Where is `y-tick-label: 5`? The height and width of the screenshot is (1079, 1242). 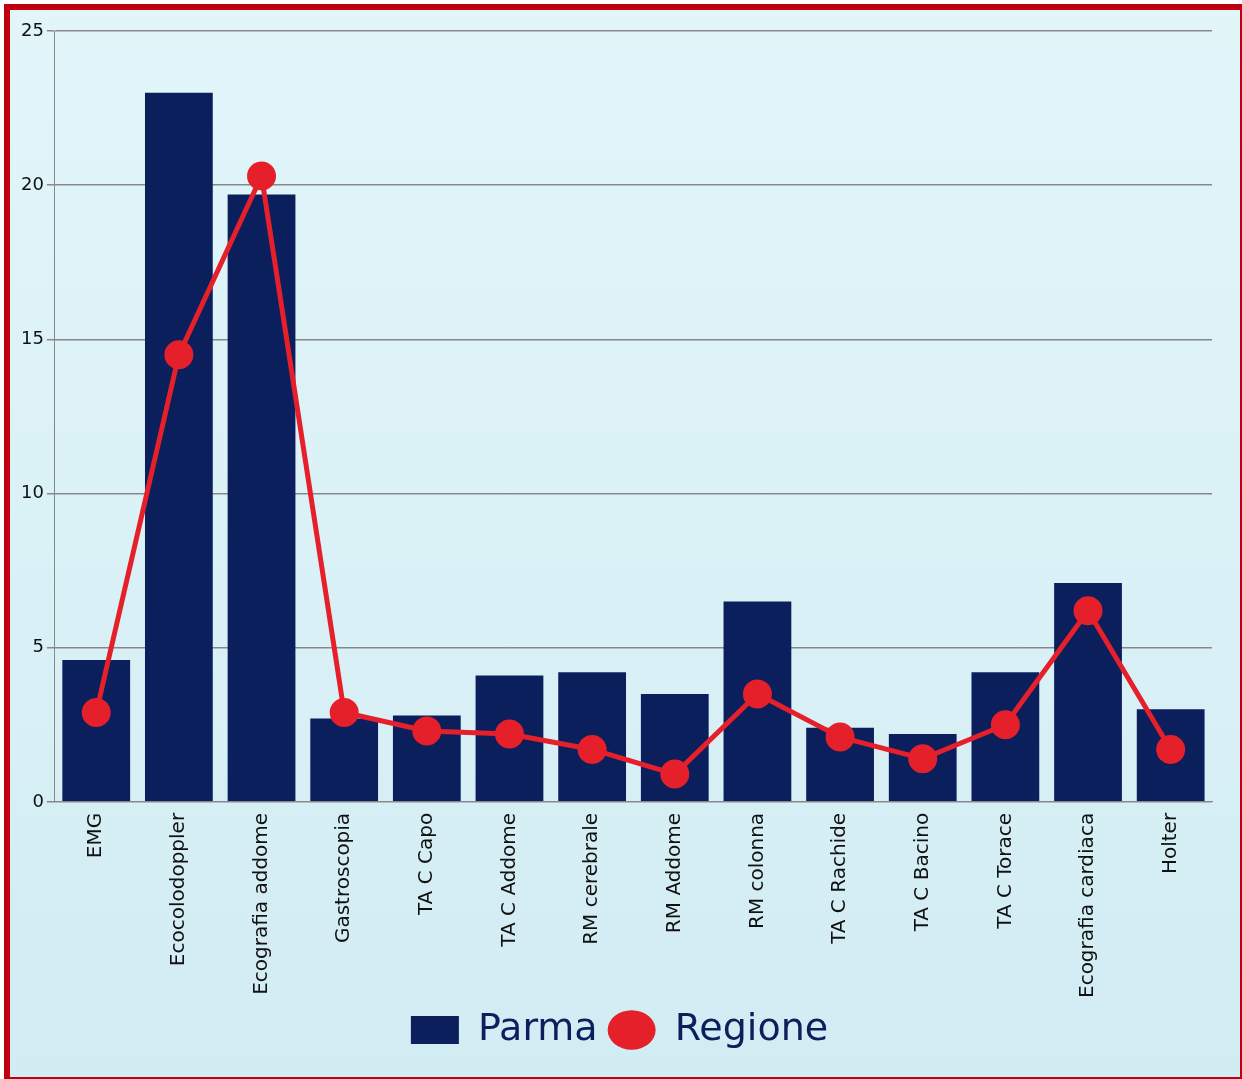 y-tick-label: 5 is located at coordinates (38, 646).